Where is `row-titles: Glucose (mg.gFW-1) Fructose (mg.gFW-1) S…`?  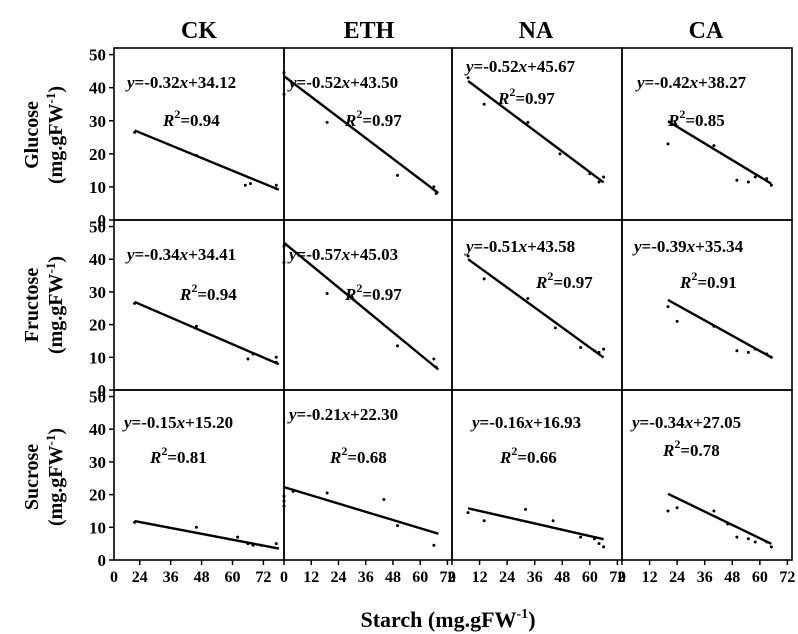
row-titles: Glucose (mg.gFW-1) Fructose (mg.gFW-1) S… is located at coordinates (44, 306).